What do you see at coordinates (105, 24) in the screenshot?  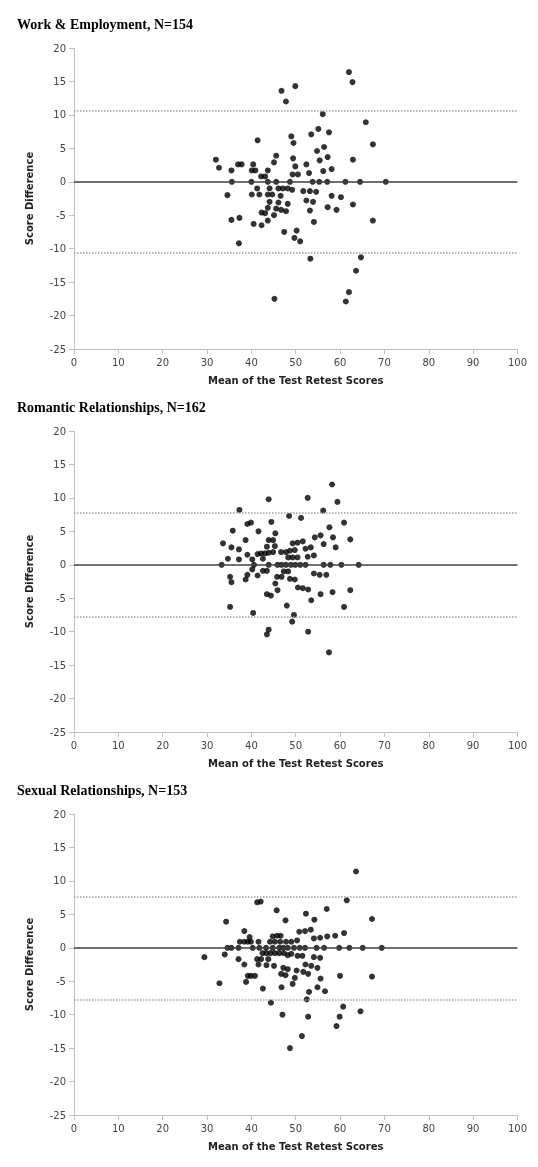 I see `chart-title: Work & Employment, N=154` at bounding box center [105, 24].